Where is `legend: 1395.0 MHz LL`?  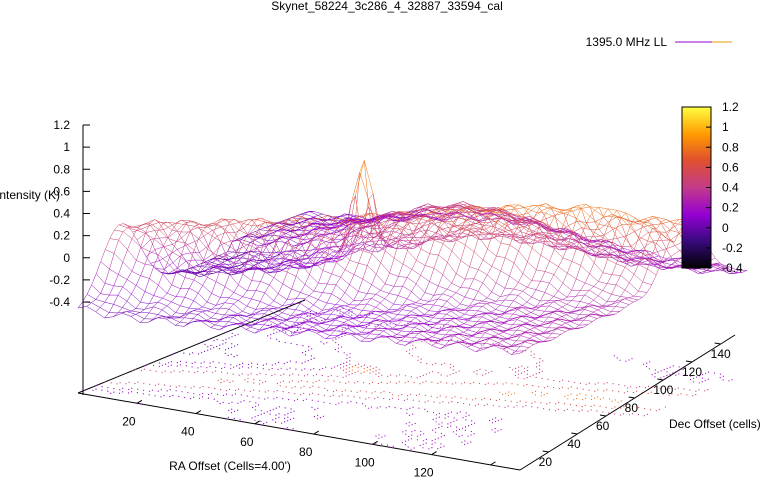 legend: 1395.0 MHz LL is located at coordinates (659, 42).